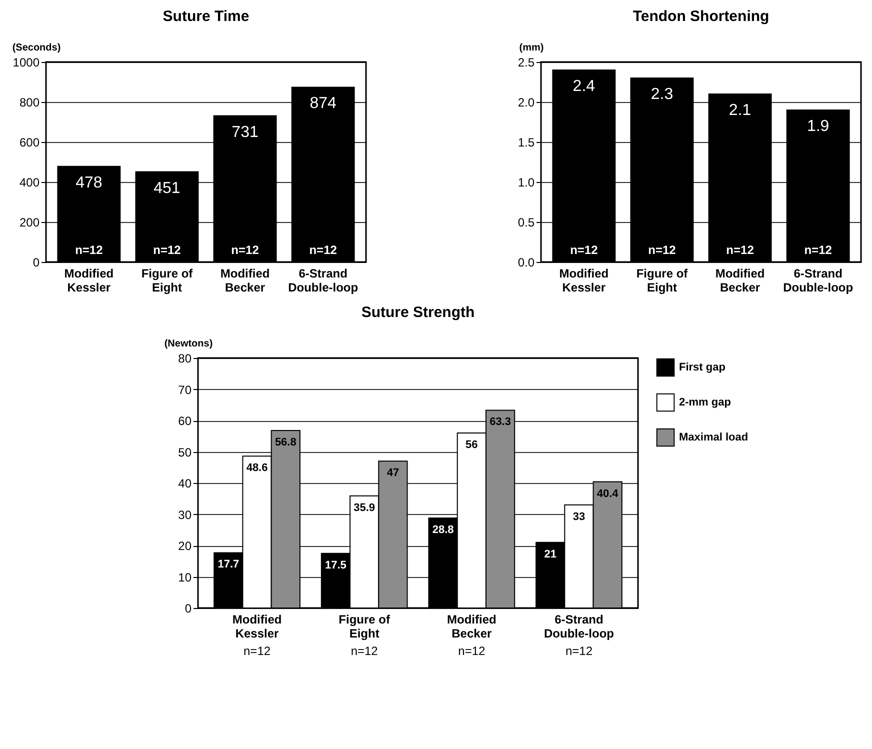 The height and width of the screenshot is (749, 872). I want to click on chart-title: Suture Time, so click(206, 16).